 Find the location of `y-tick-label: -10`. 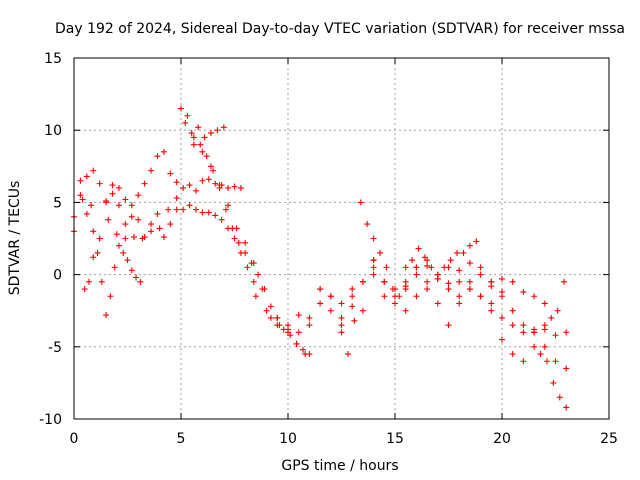

y-tick-label: -10 is located at coordinates (50, 420).